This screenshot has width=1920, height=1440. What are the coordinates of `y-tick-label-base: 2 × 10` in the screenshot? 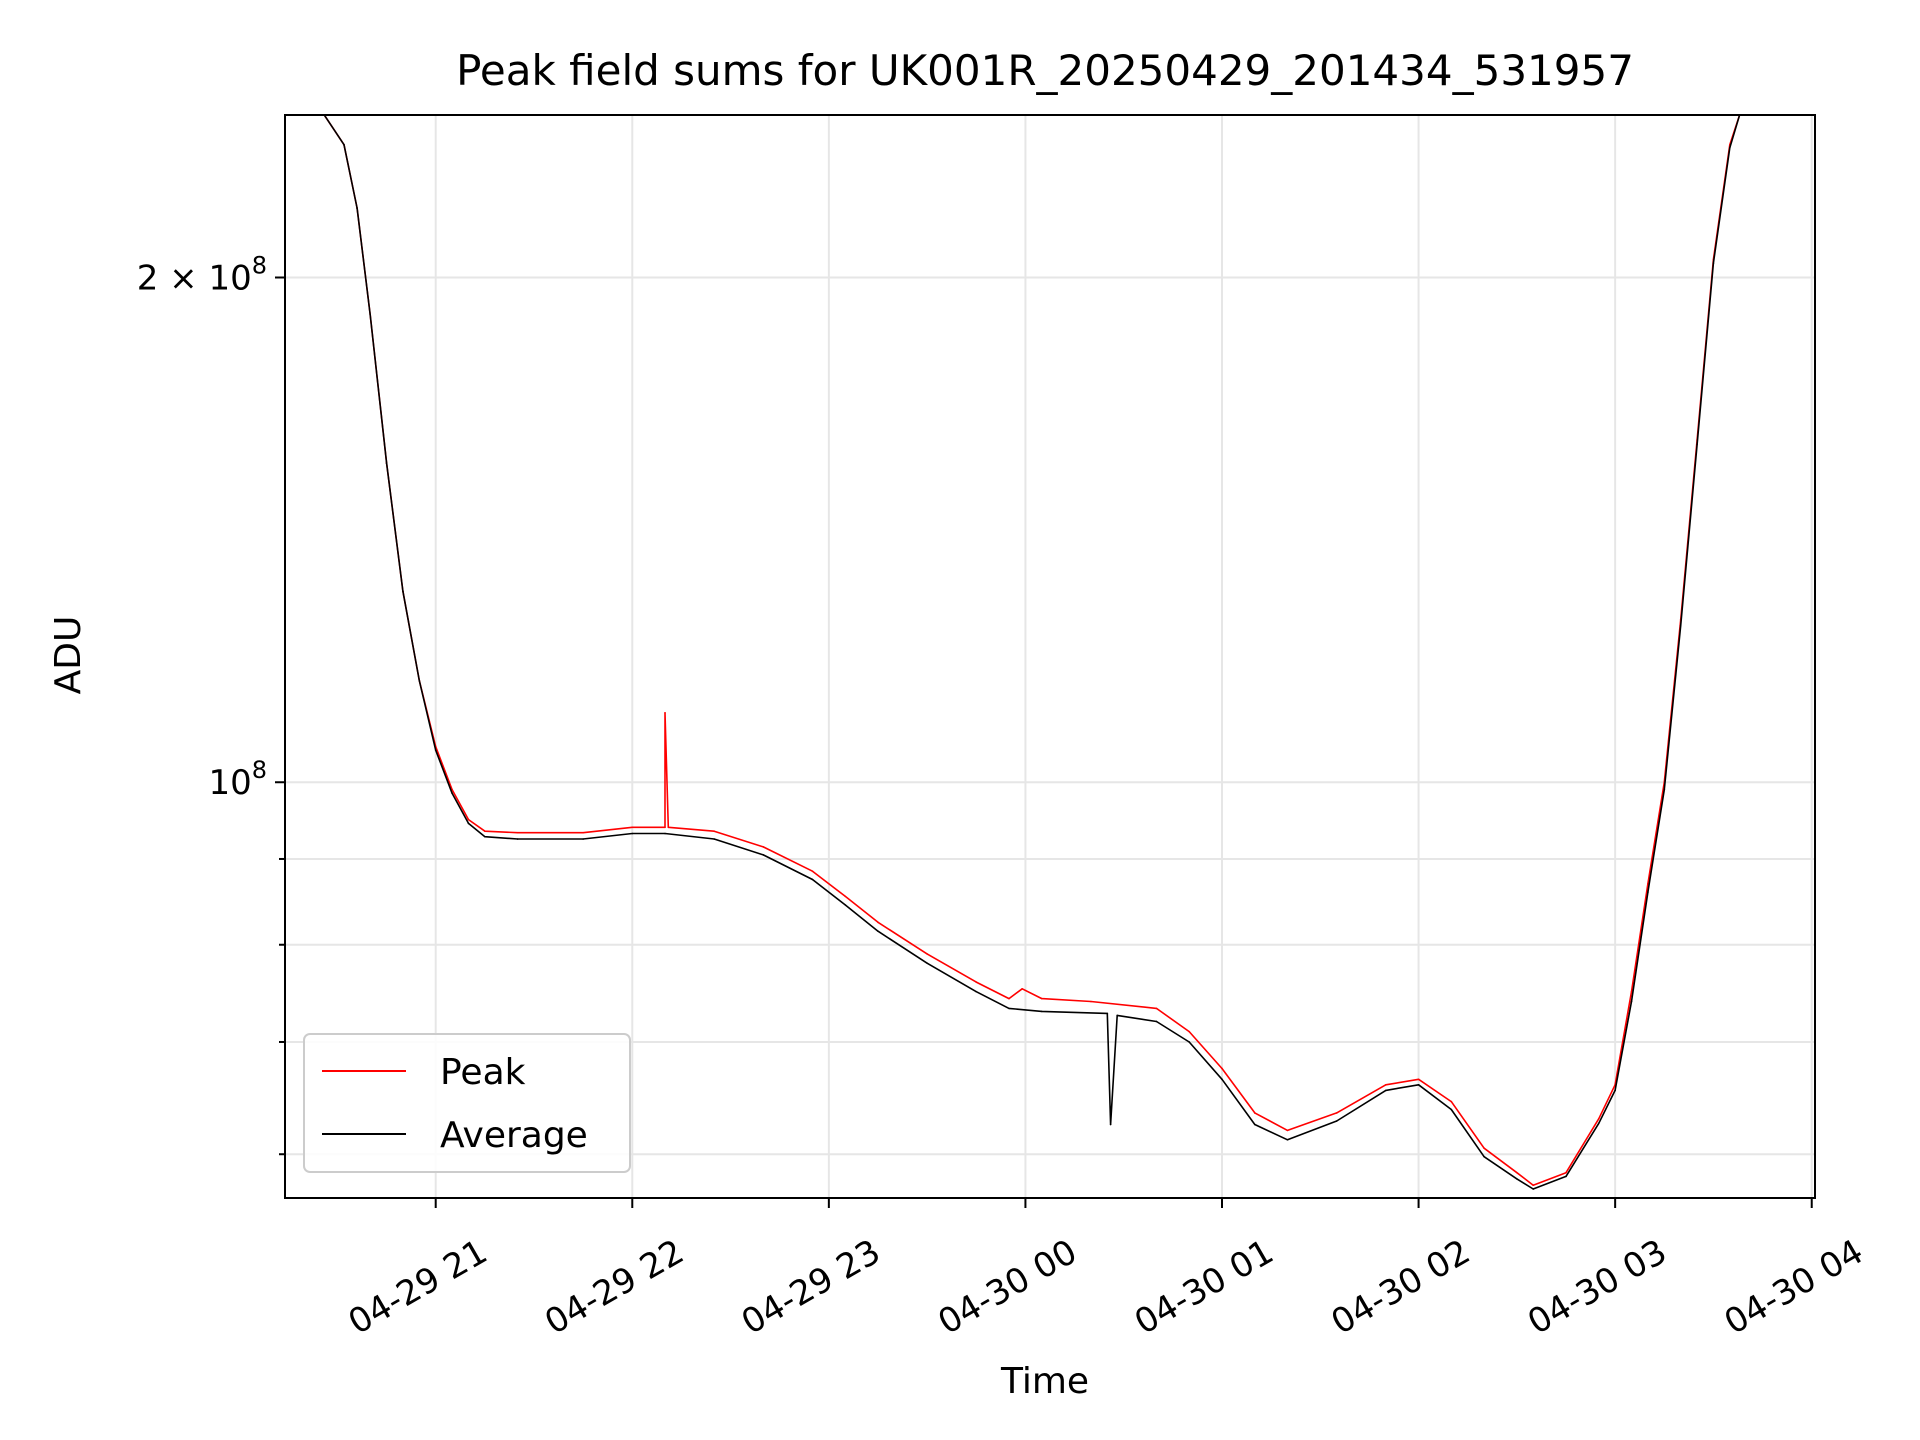 It's located at (194, 278).